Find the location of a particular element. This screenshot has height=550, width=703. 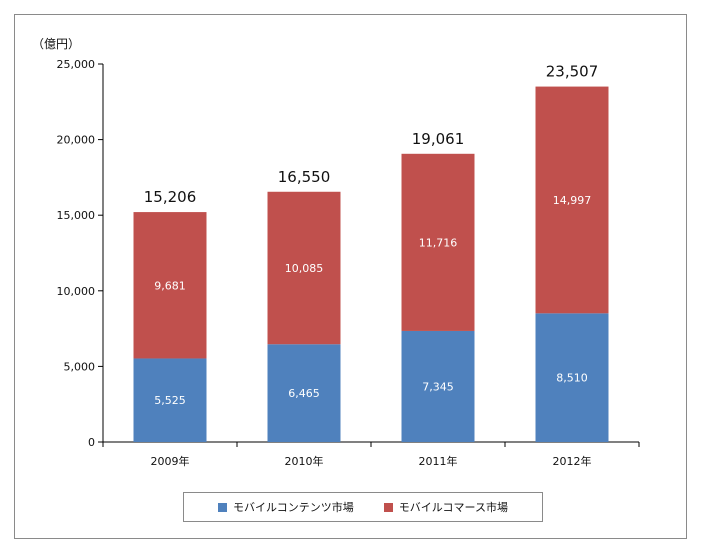

segment-value-label: 14,997 is located at coordinates (572, 200).